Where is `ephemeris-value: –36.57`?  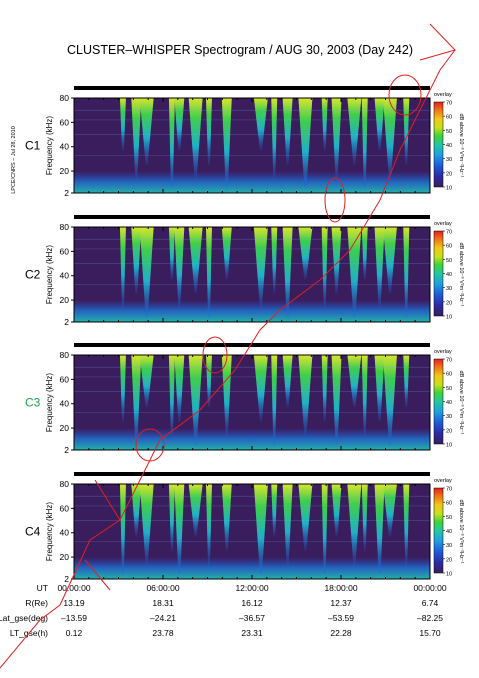
ephemeris-value: –36.57 is located at coordinates (252, 618).